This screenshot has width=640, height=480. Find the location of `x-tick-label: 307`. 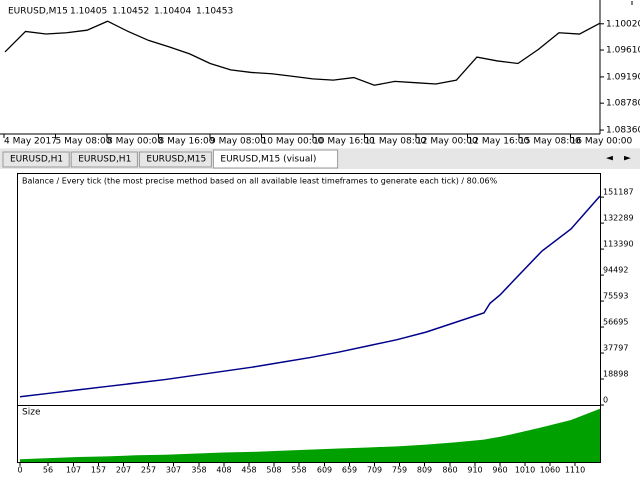

x-tick-label: 307 is located at coordinates (173, 470).